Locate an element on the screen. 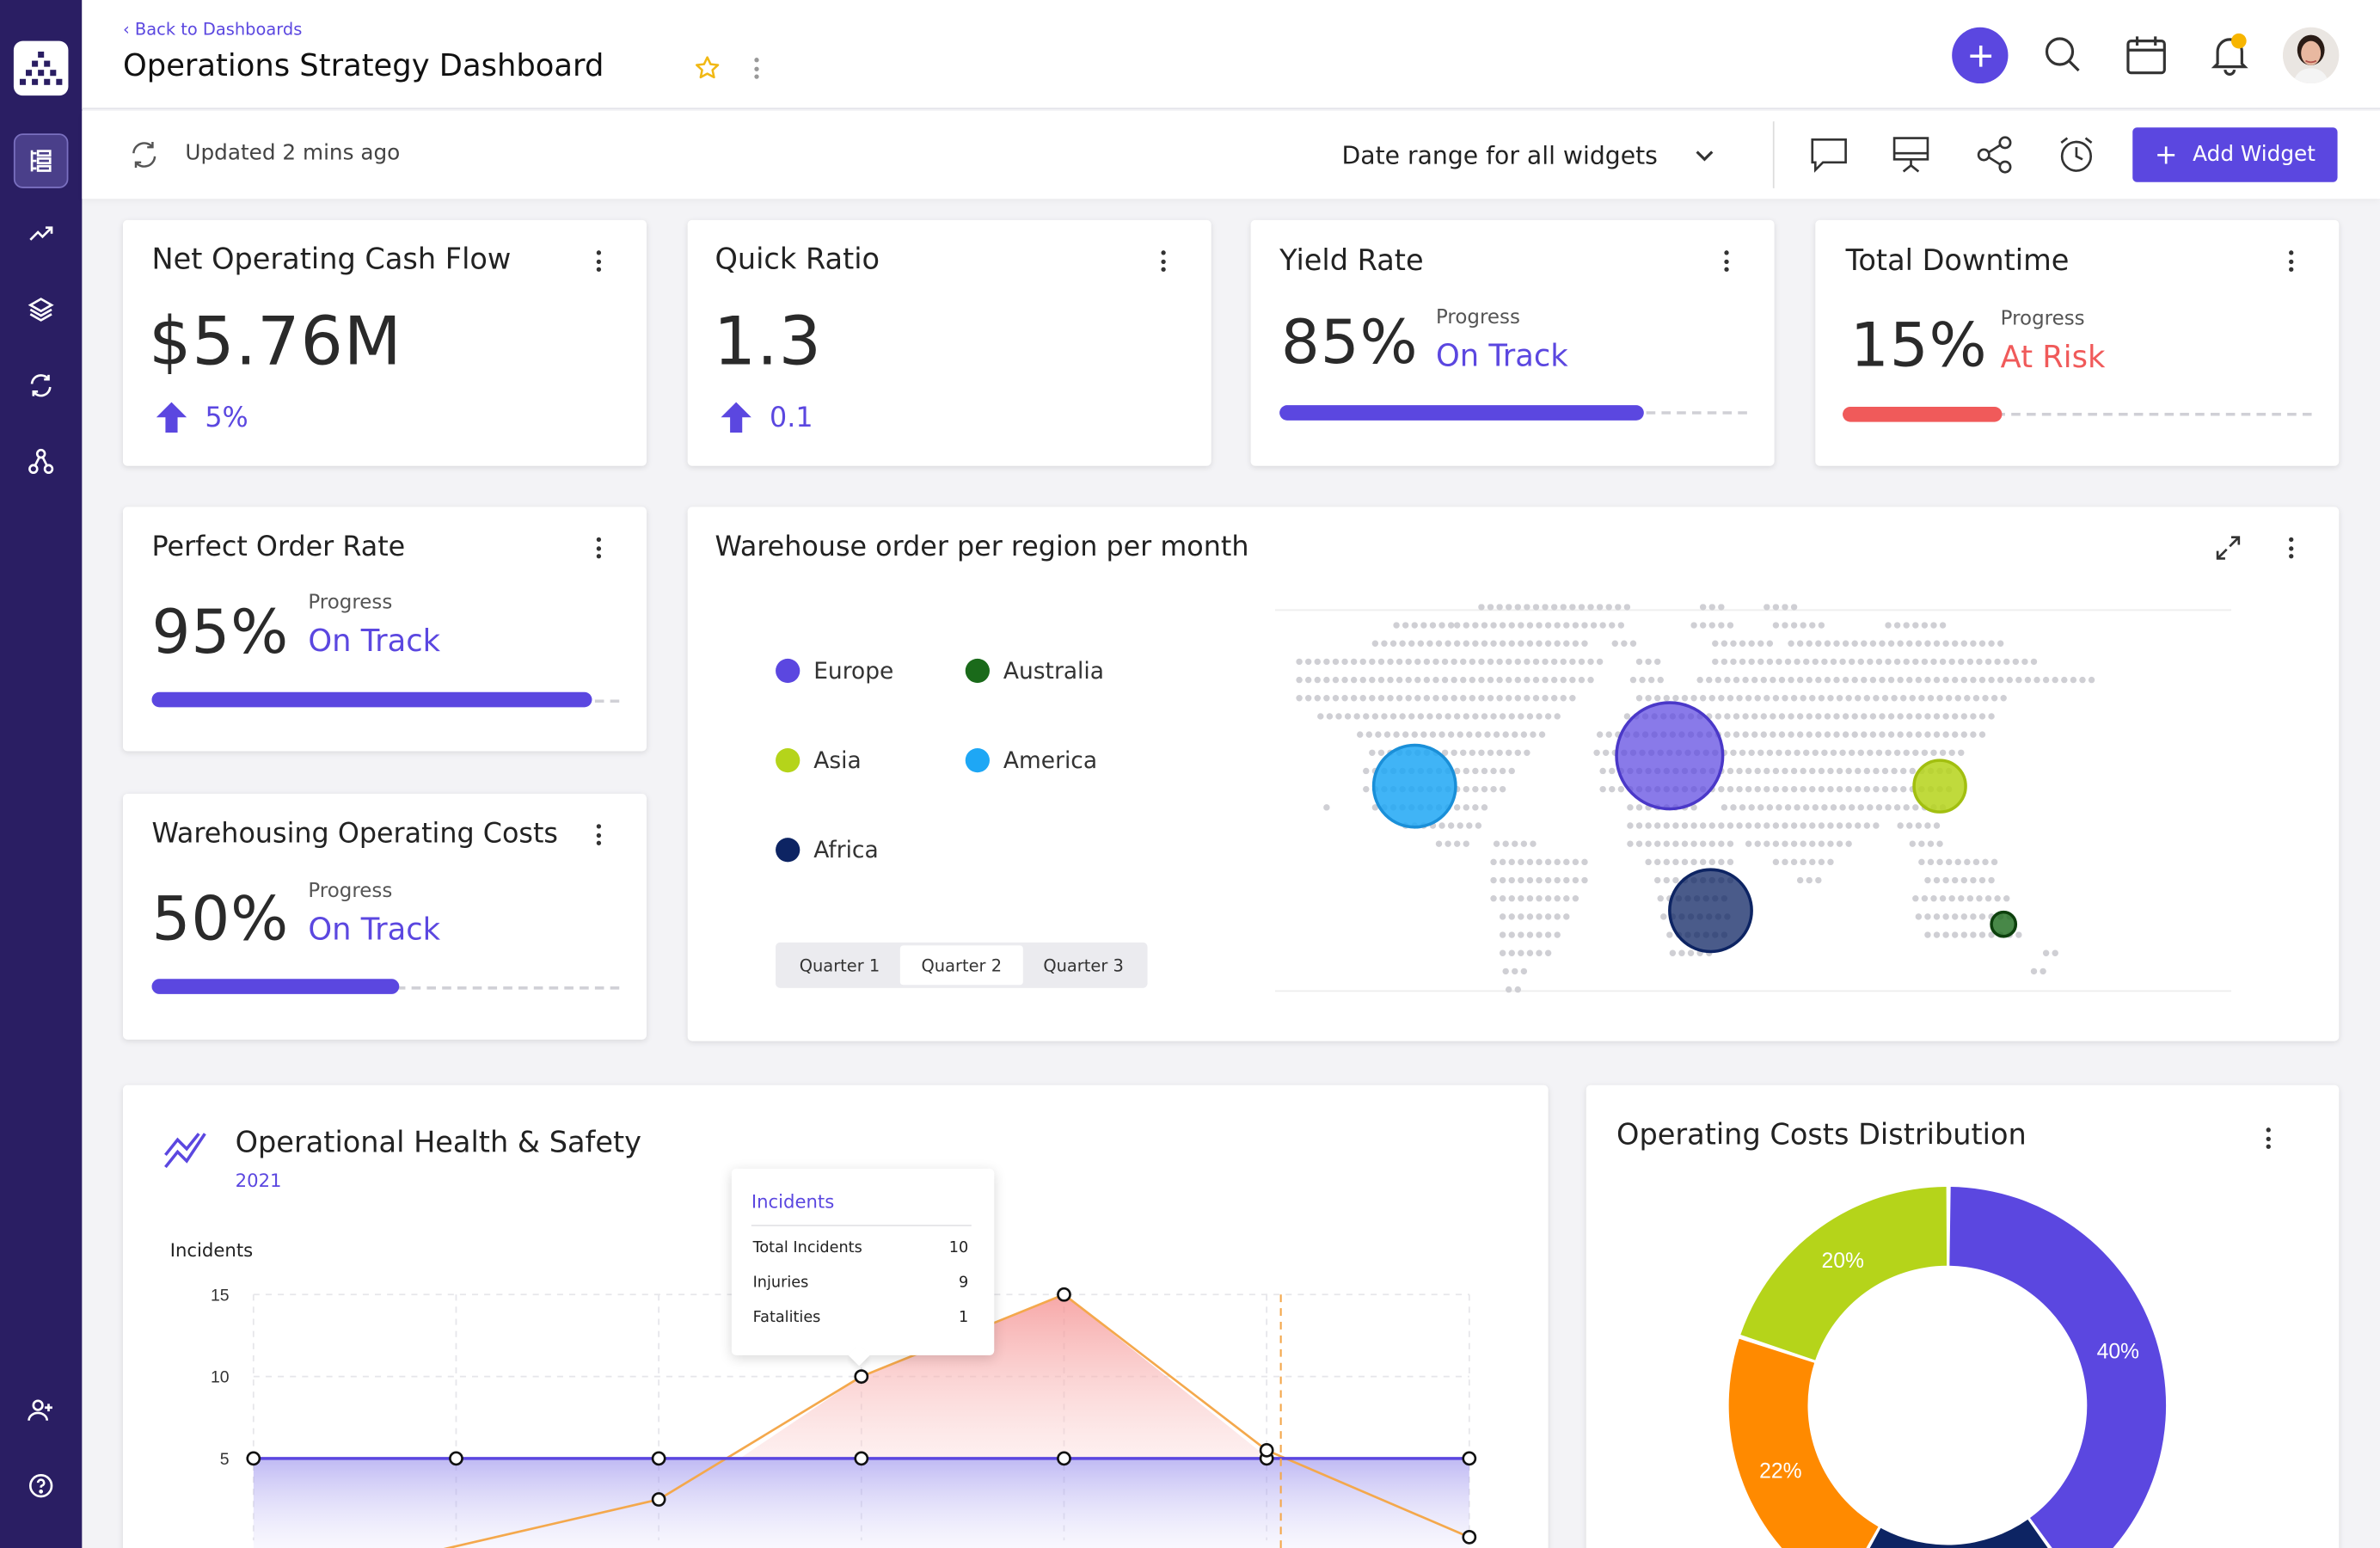  sidebar-item-dashboards is located at coordinates (41, 160).